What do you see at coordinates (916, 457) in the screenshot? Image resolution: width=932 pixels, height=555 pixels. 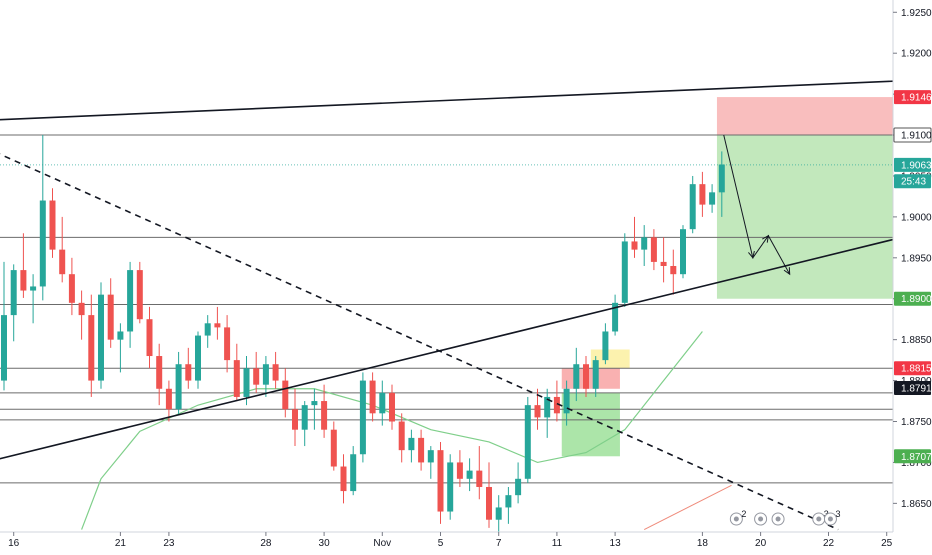 I see `price-label-text: 1.87075` at bounding box center [916, 457].